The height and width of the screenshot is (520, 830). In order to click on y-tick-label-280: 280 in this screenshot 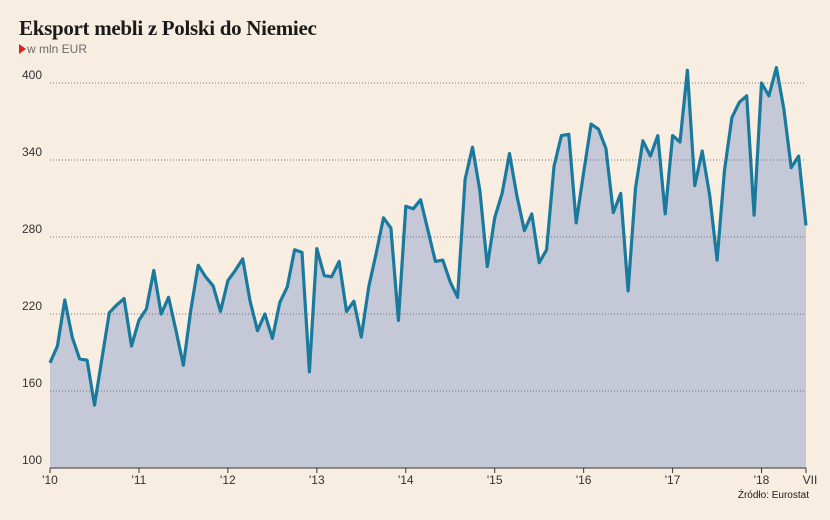, I will do `click(32, 229)`.